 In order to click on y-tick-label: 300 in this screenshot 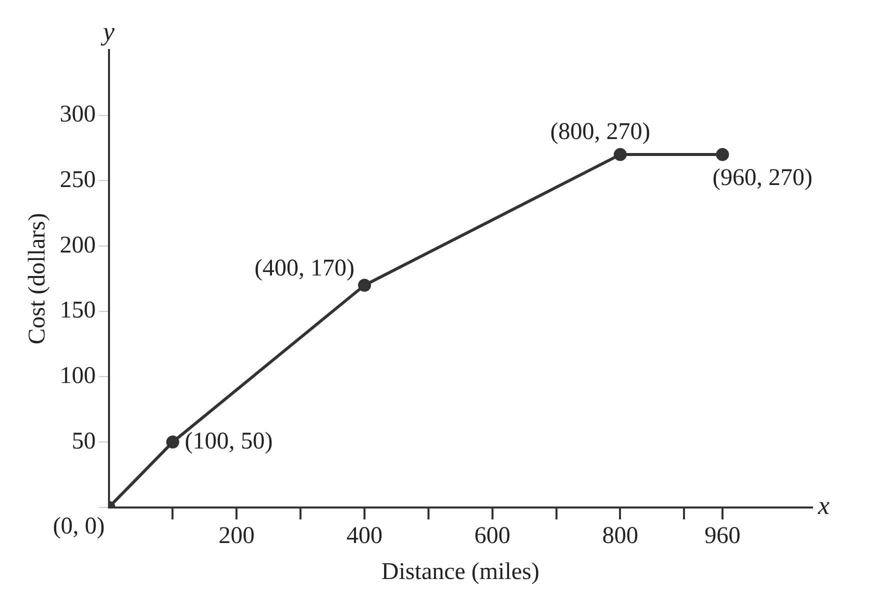, I will do `click(78, 115)`.